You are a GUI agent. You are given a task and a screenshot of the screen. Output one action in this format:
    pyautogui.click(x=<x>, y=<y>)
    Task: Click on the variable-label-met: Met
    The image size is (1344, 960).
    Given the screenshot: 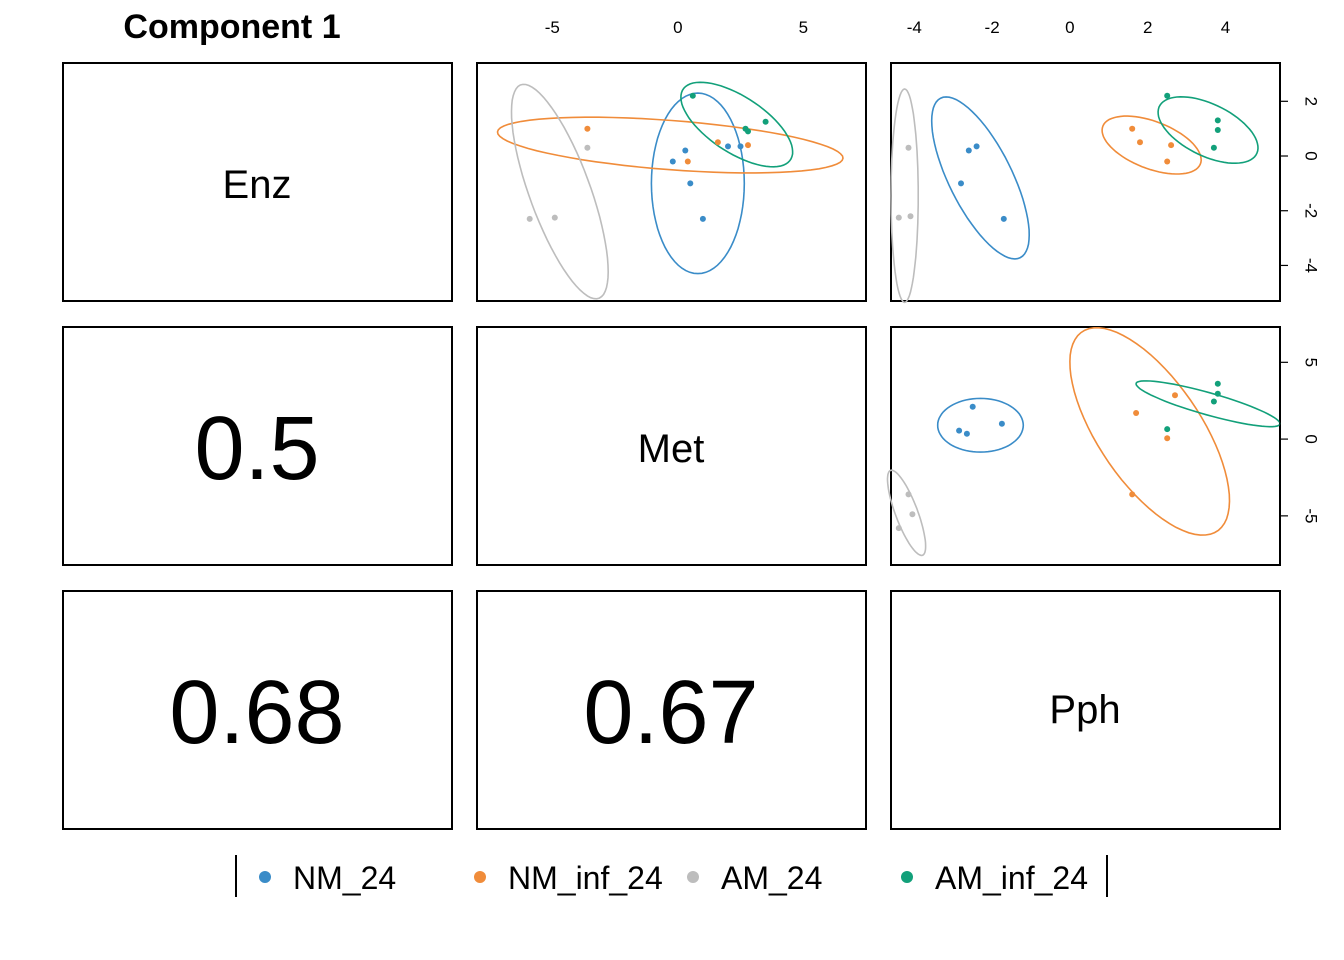 What is the action you would take?
    pyautogui.click(x=671, y=449)
    